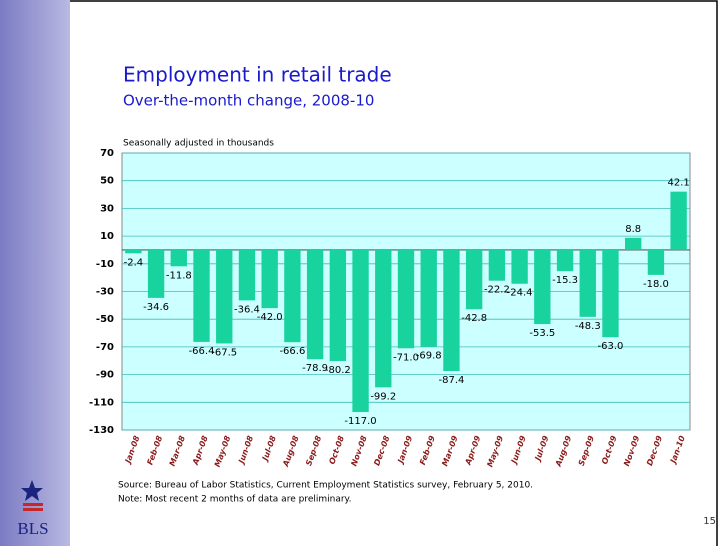 The image size is (719, 546). What do you see at coordinates (105, 292) in the screenshot?
I see `y-tick-label: -30` at bounding box center [105, 292].